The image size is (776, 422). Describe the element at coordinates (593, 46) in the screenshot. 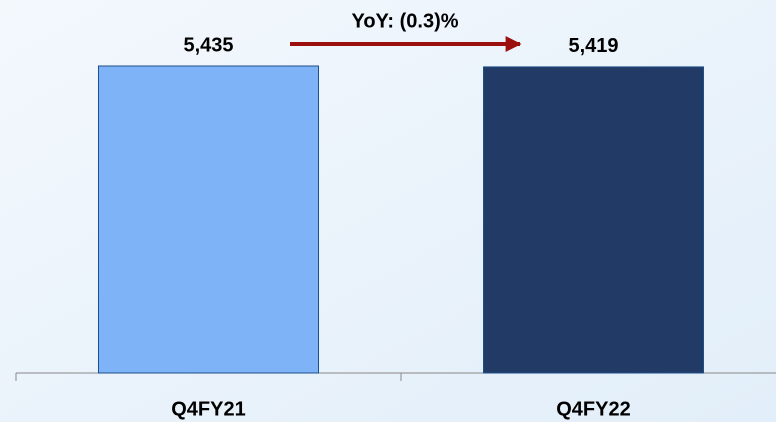

I see `value-label: 5,419` at that location.